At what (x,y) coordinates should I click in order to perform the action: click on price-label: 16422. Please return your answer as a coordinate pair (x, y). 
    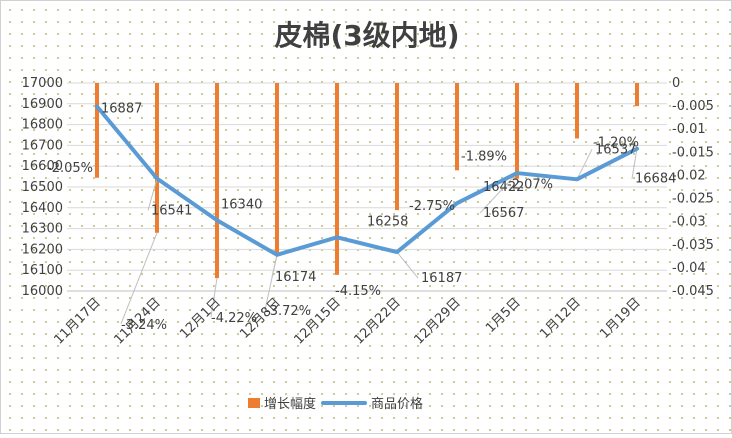
    Looking at the image, I should click on (503, 187).